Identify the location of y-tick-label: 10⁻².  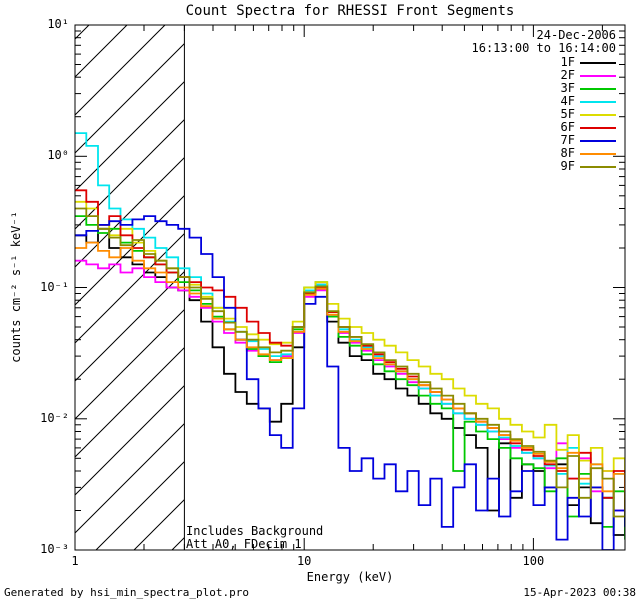
(54, 417).